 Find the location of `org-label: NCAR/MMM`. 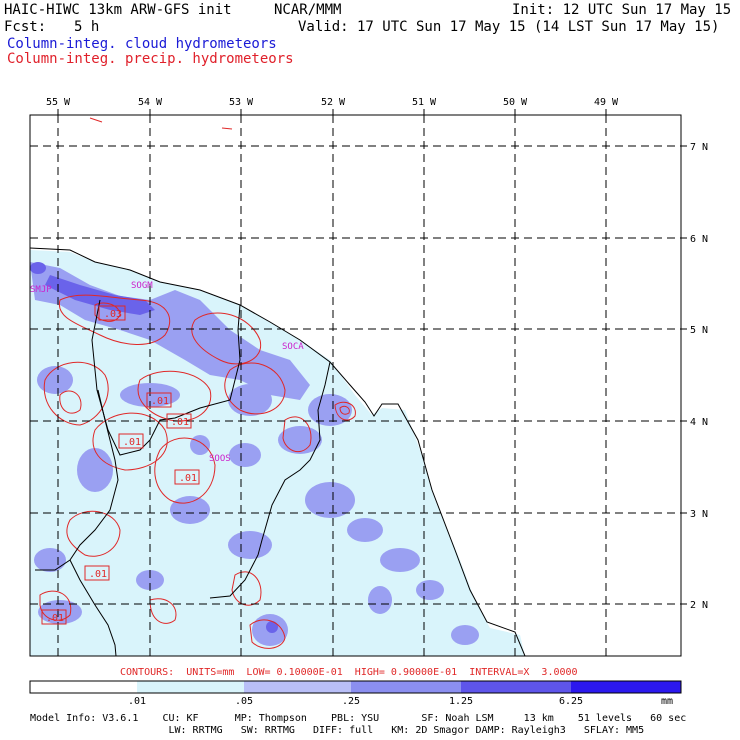

org-label: NCAR/MMM is located at coordinates (308, 10).